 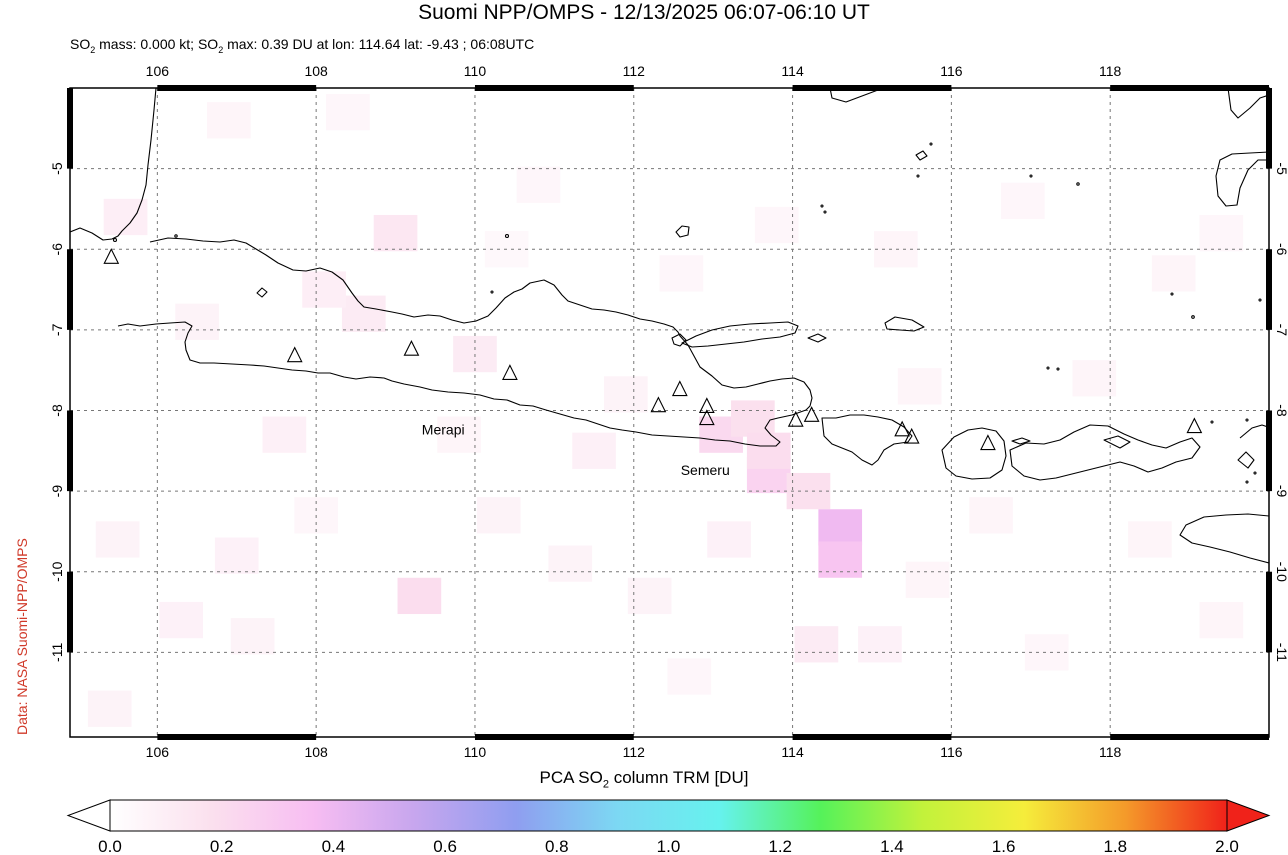 What do you see at coordinates (605, 784) in the screenshot?
I see `colorbar-title-subscript: 2` at bounding box center [605, 784].